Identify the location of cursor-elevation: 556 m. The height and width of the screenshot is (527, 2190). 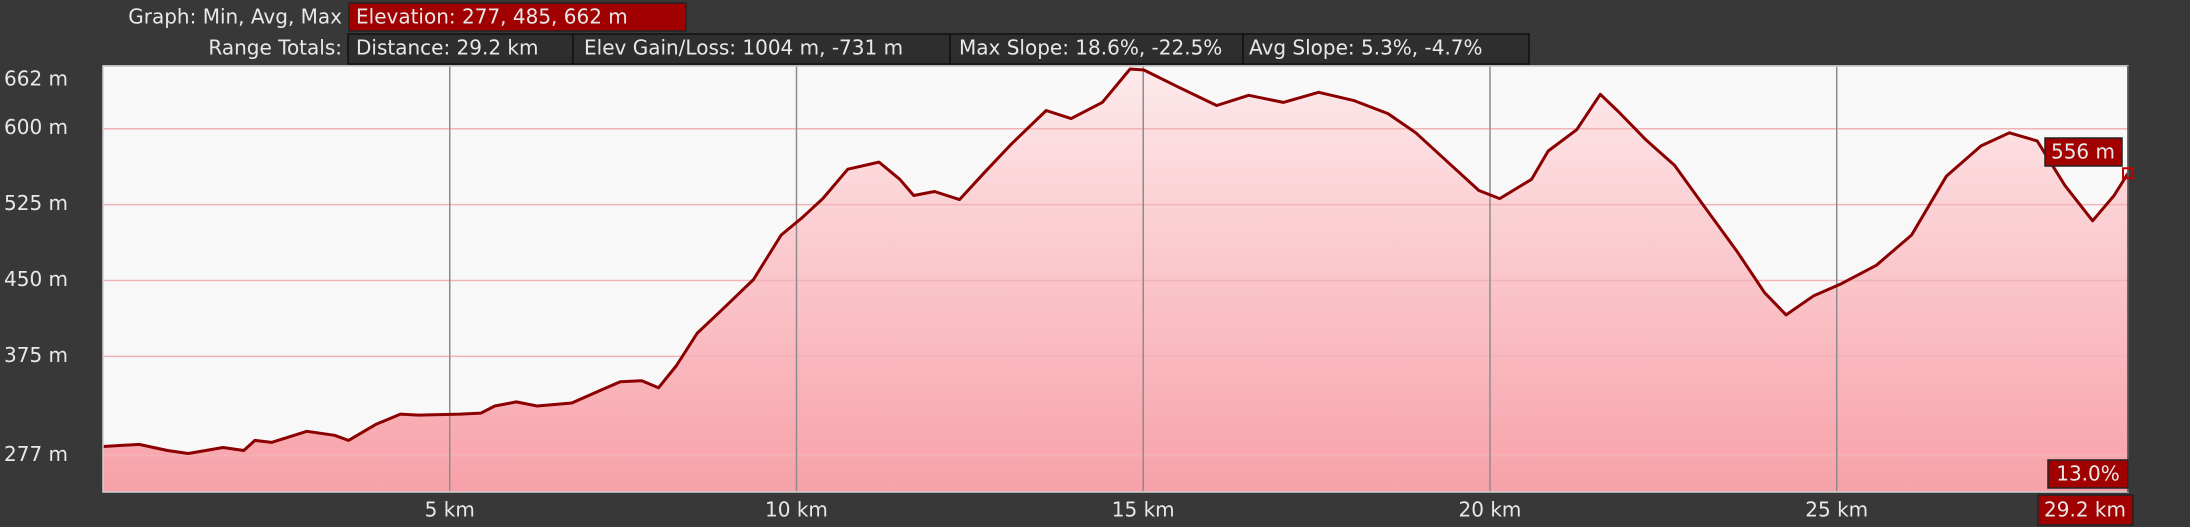
(2083, 152).